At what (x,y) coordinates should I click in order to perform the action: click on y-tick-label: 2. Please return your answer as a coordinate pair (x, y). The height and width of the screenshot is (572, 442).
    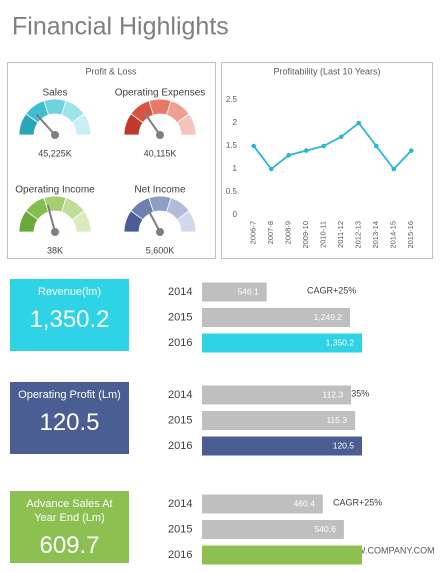
    Looking at the image, I should click on (235, 122).